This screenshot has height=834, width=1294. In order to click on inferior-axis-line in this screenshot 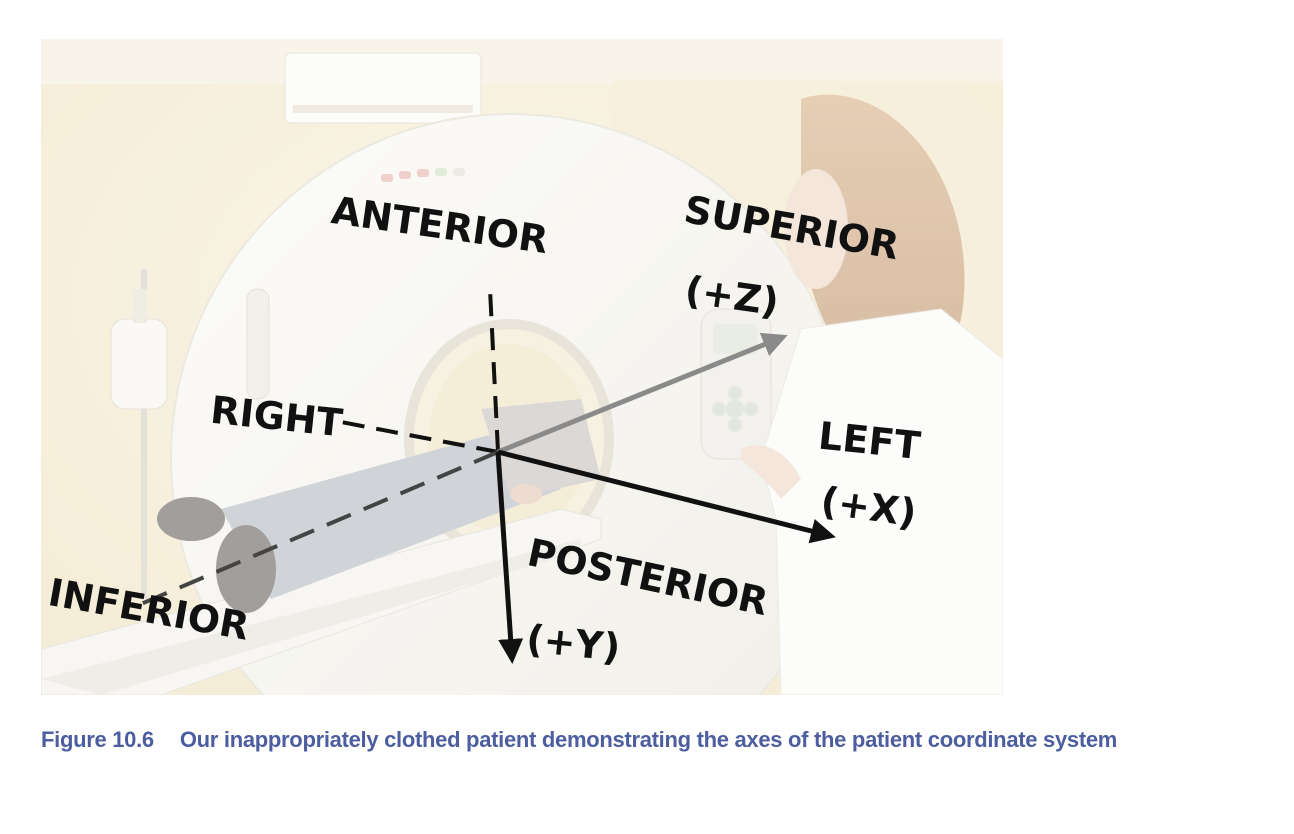, I will do `click(319, 528)`.